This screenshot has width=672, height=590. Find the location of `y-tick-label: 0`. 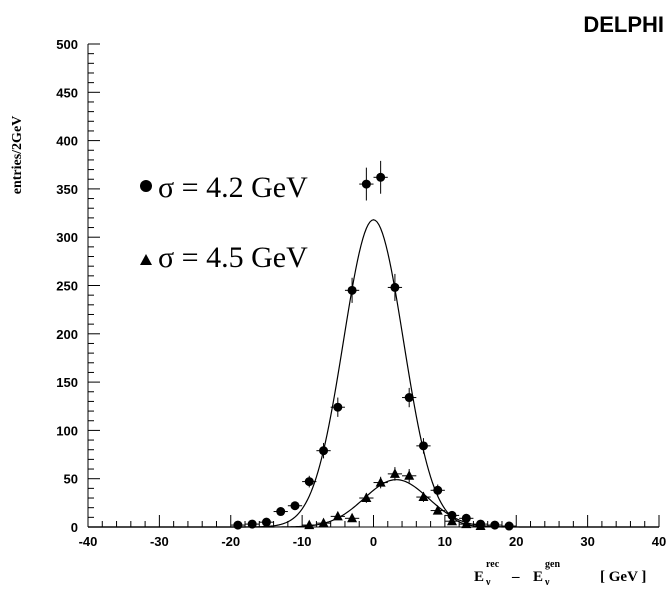

y-tick-label: 0 is located at coordinates (74, 527).